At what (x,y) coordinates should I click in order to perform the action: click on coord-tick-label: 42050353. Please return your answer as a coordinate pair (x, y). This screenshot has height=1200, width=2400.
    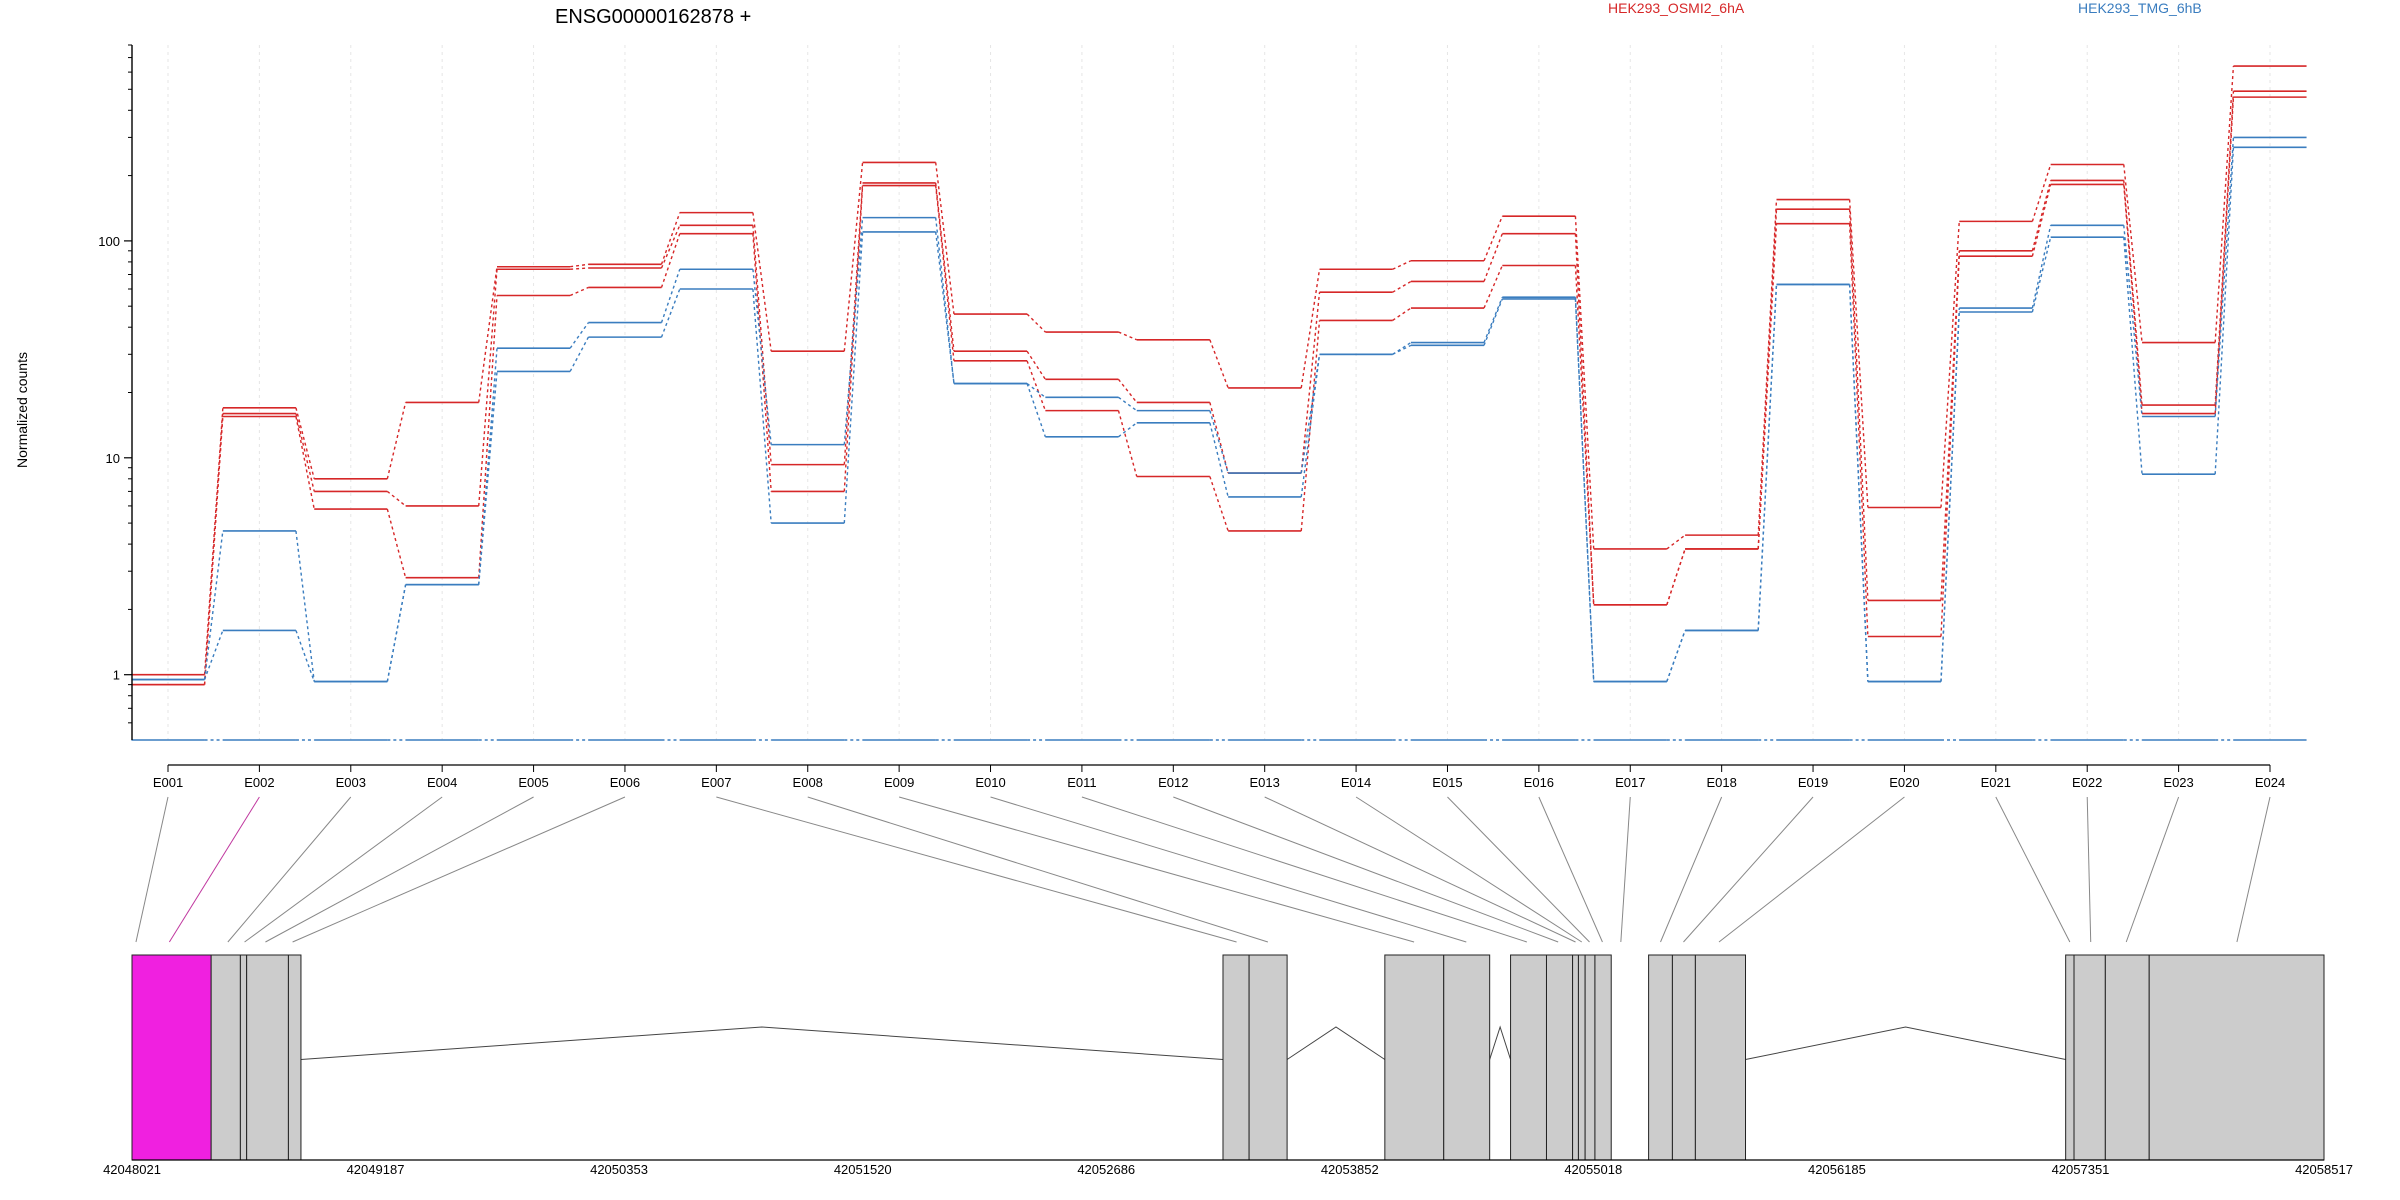
    Looking at the image, I should click on (619, 1169).